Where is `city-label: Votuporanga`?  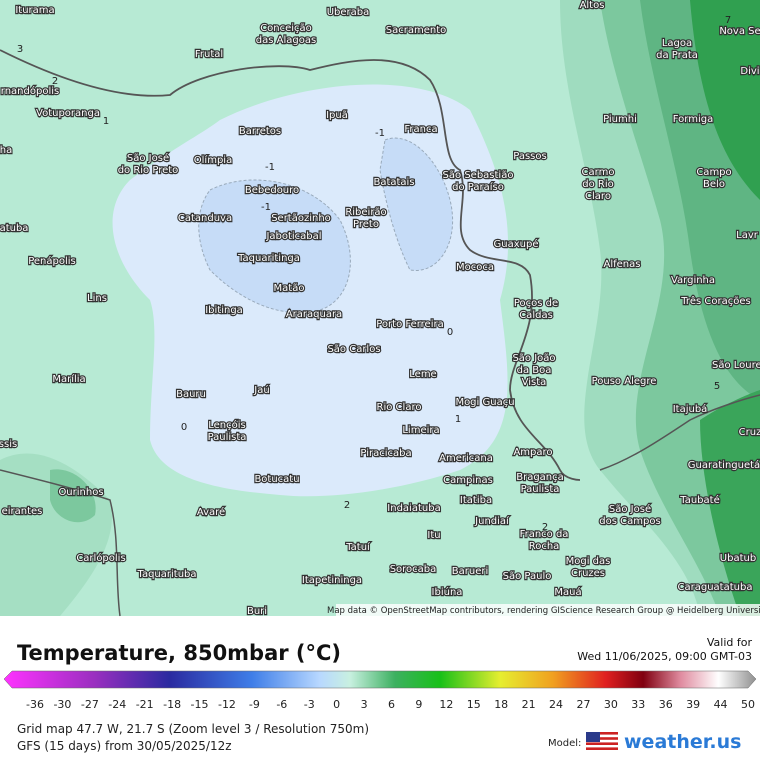 city-label: Votuporanga is located at coordinates (68, 113).